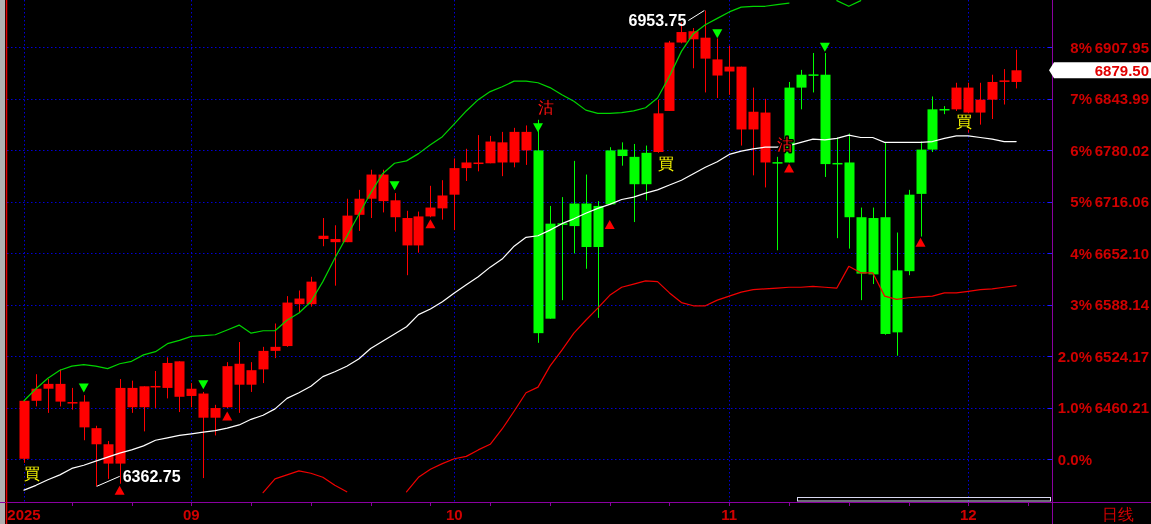 The height and width of the screenshot is (524, 1151). I want to click on text: 6953.75, so click(657, 20).